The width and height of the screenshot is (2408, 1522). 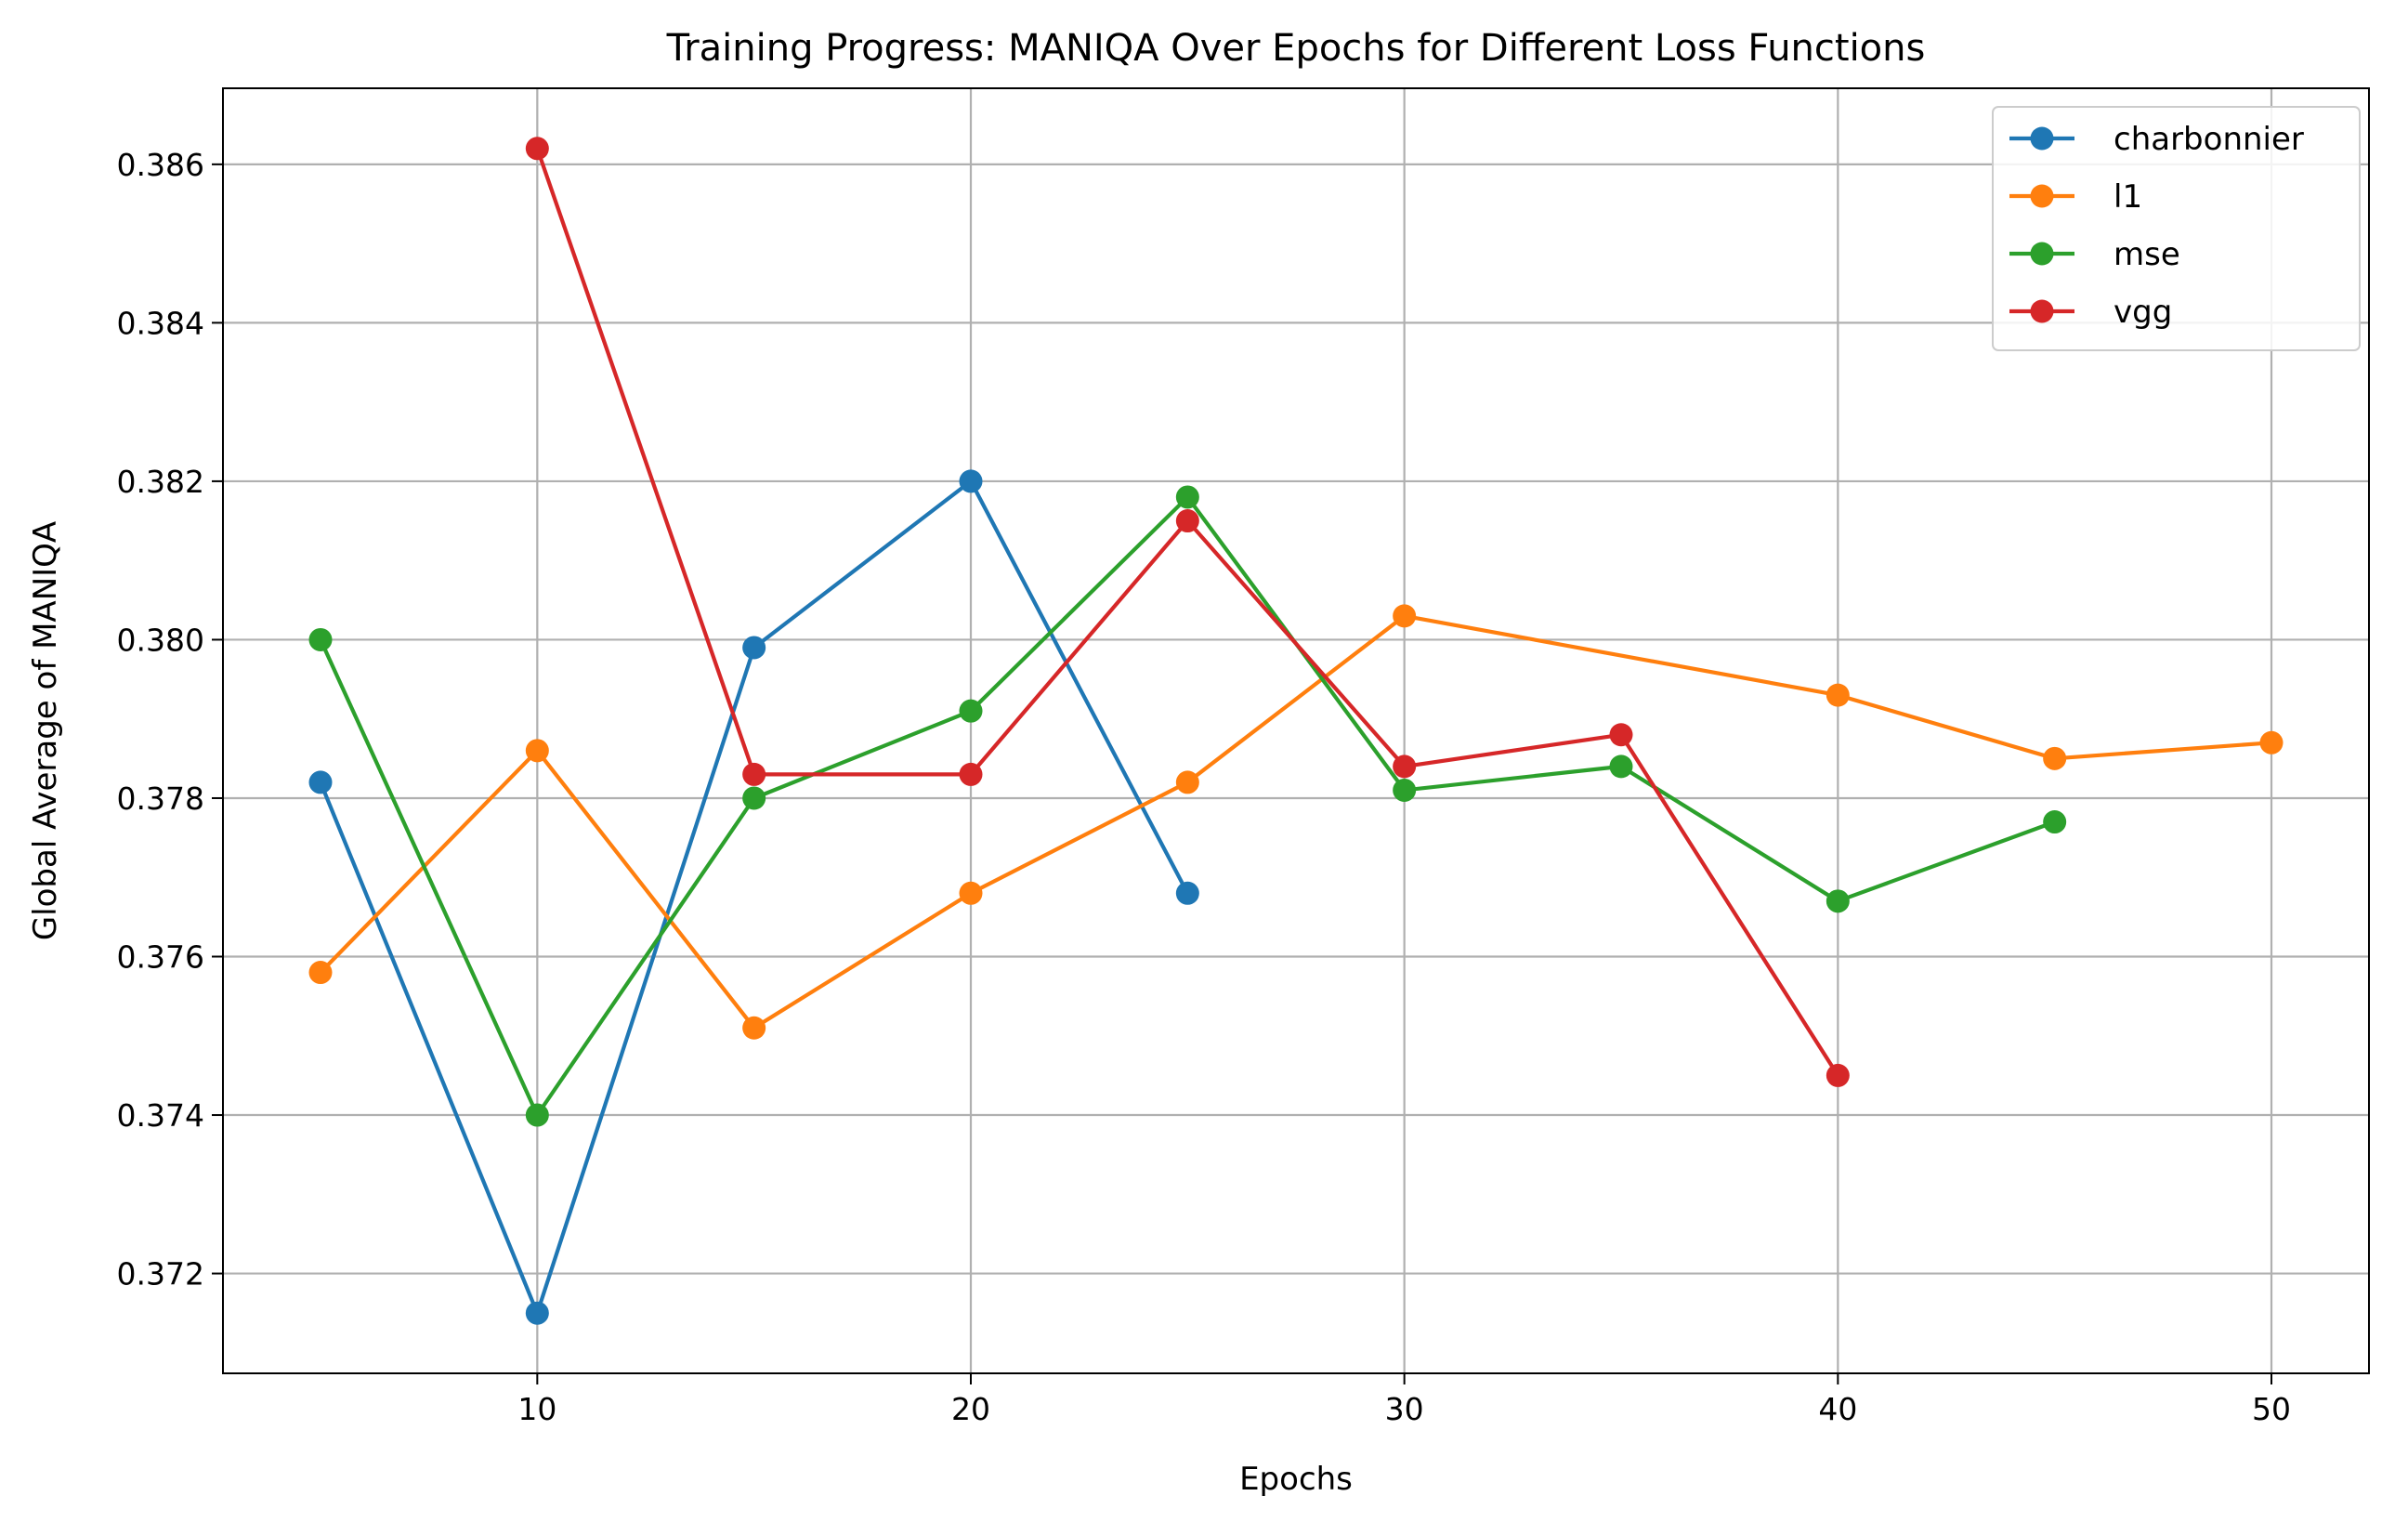 What do you see at coordinates (2143, 313) in the screenshot?
I see `legend-label: vgg` at bounding box center [2143, 313].